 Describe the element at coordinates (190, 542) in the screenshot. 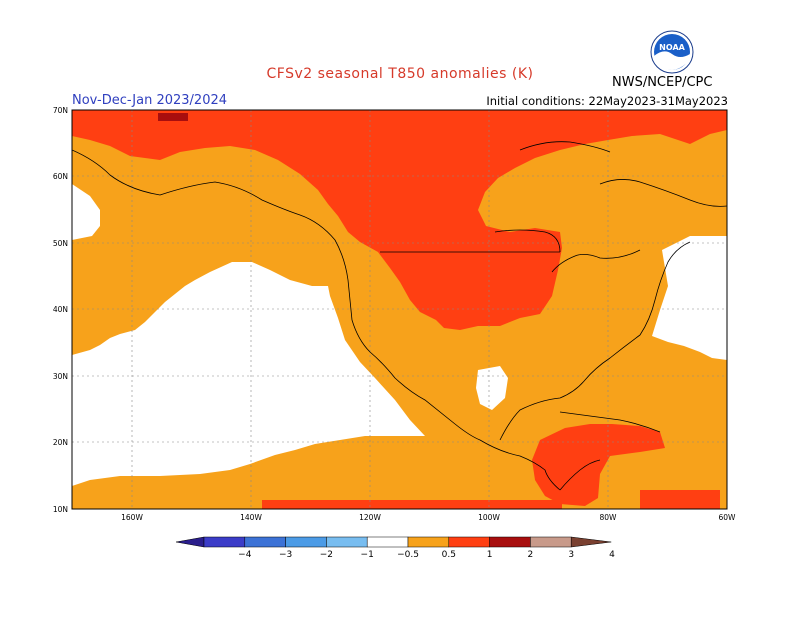

I see `colorbar-arrow-left` at that location.